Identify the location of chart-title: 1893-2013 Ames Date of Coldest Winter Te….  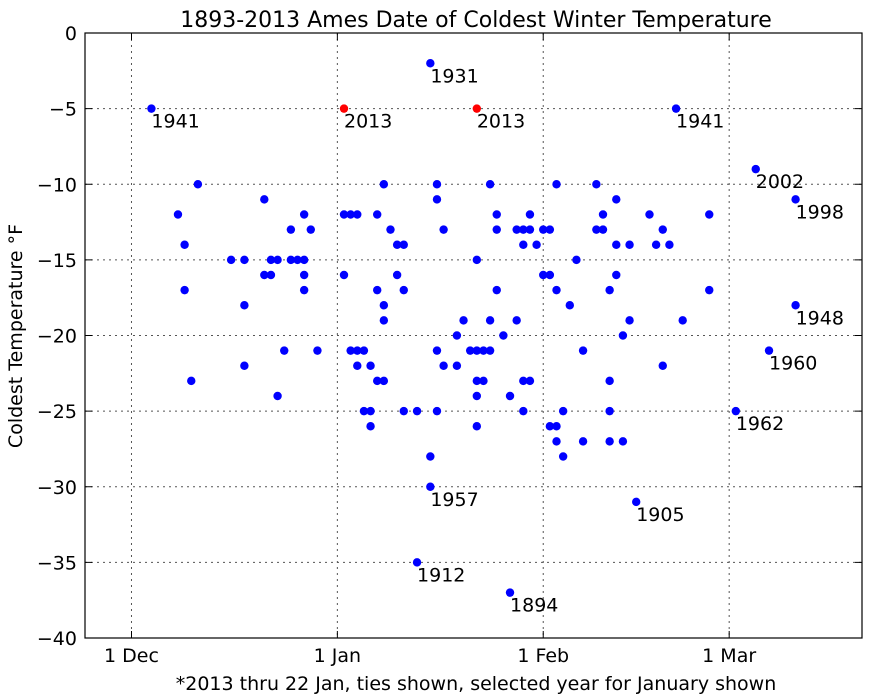
(476, 20).